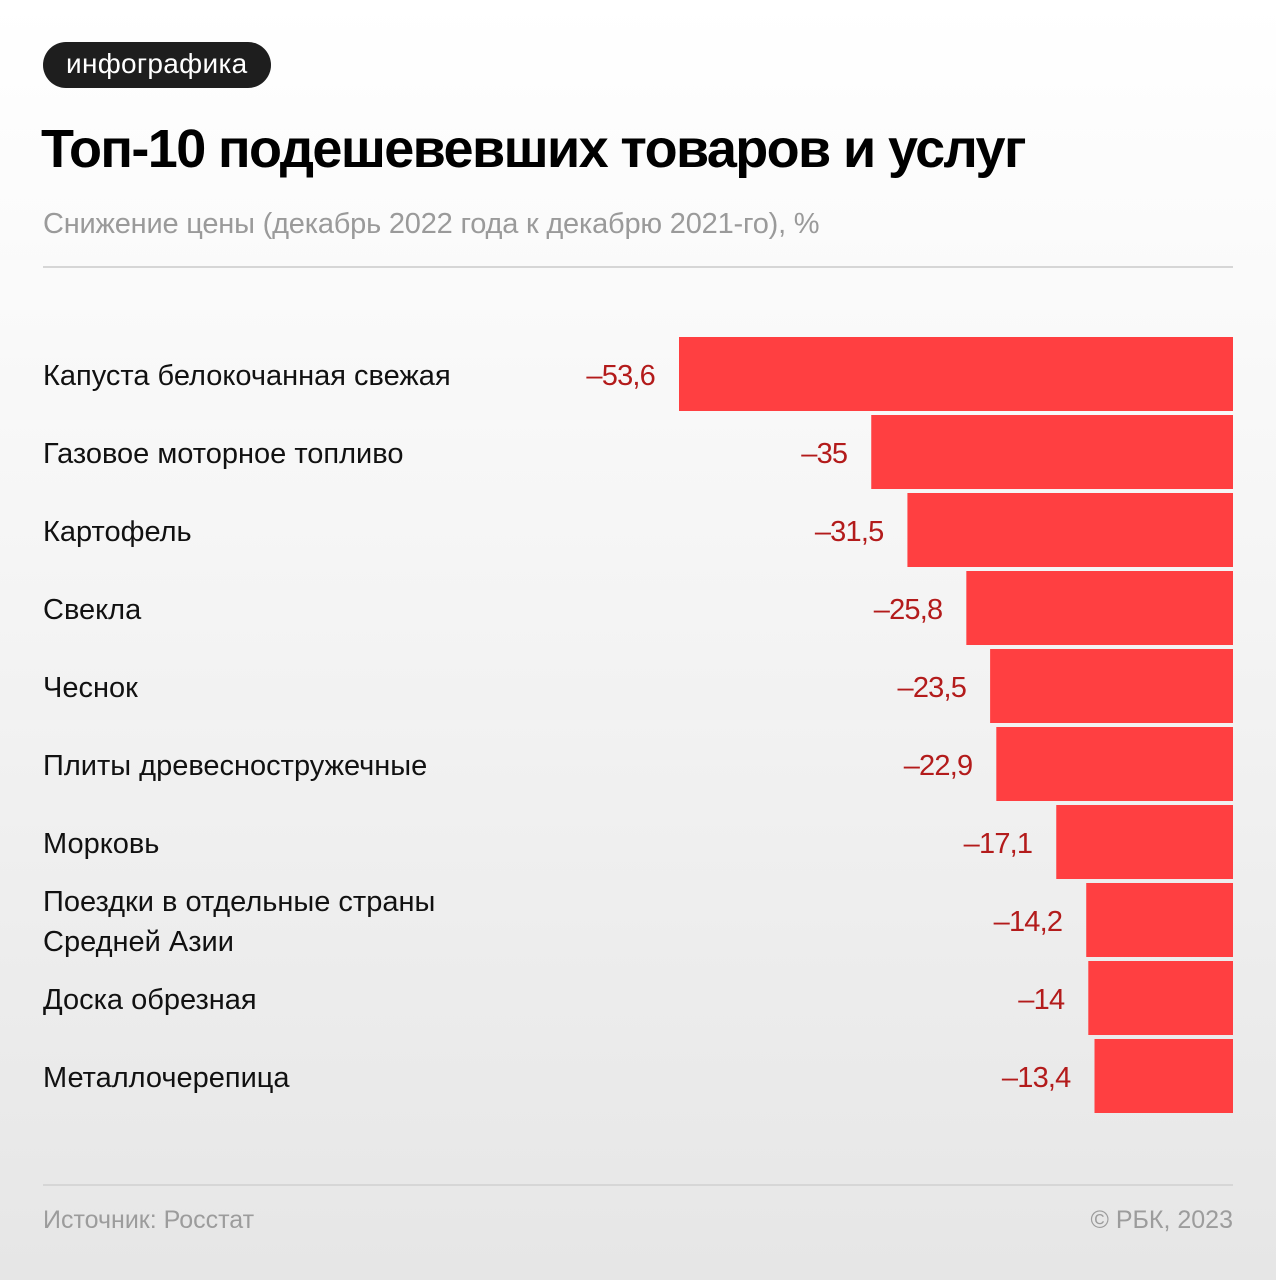 The width and height of the screenshot is (1276, 1280). I want to click on category-label: Металлочерепица, so click(166, 1078).